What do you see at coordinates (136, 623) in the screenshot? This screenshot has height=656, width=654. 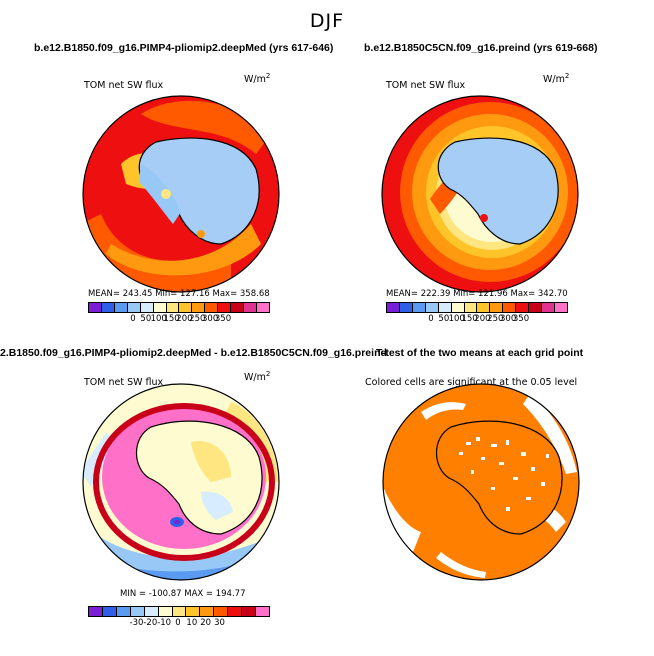 I see `colorbar-3-tick-label: -30` at bounding box center [136, 623].